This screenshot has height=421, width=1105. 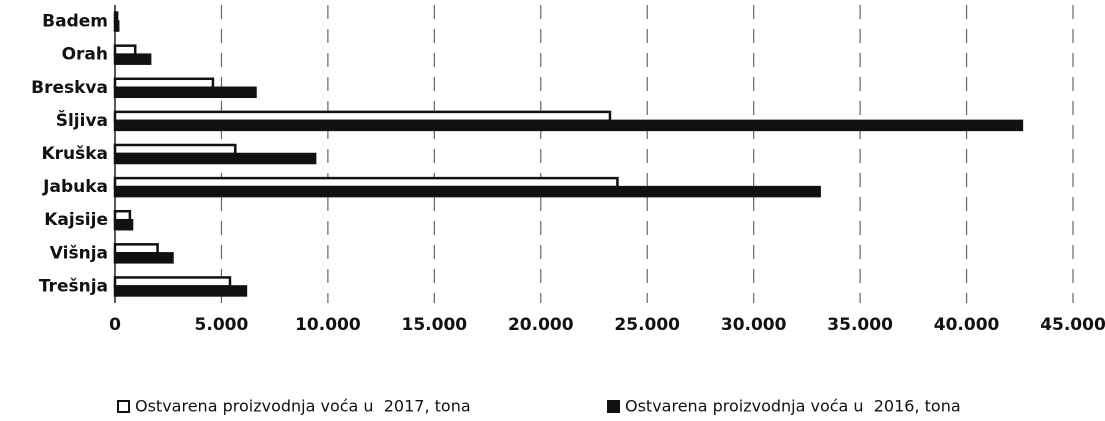 What do you see at coordinates (75, 22) in the screenshot?
I see `y-tick-label: Badem` at bounding box center [75, 22].